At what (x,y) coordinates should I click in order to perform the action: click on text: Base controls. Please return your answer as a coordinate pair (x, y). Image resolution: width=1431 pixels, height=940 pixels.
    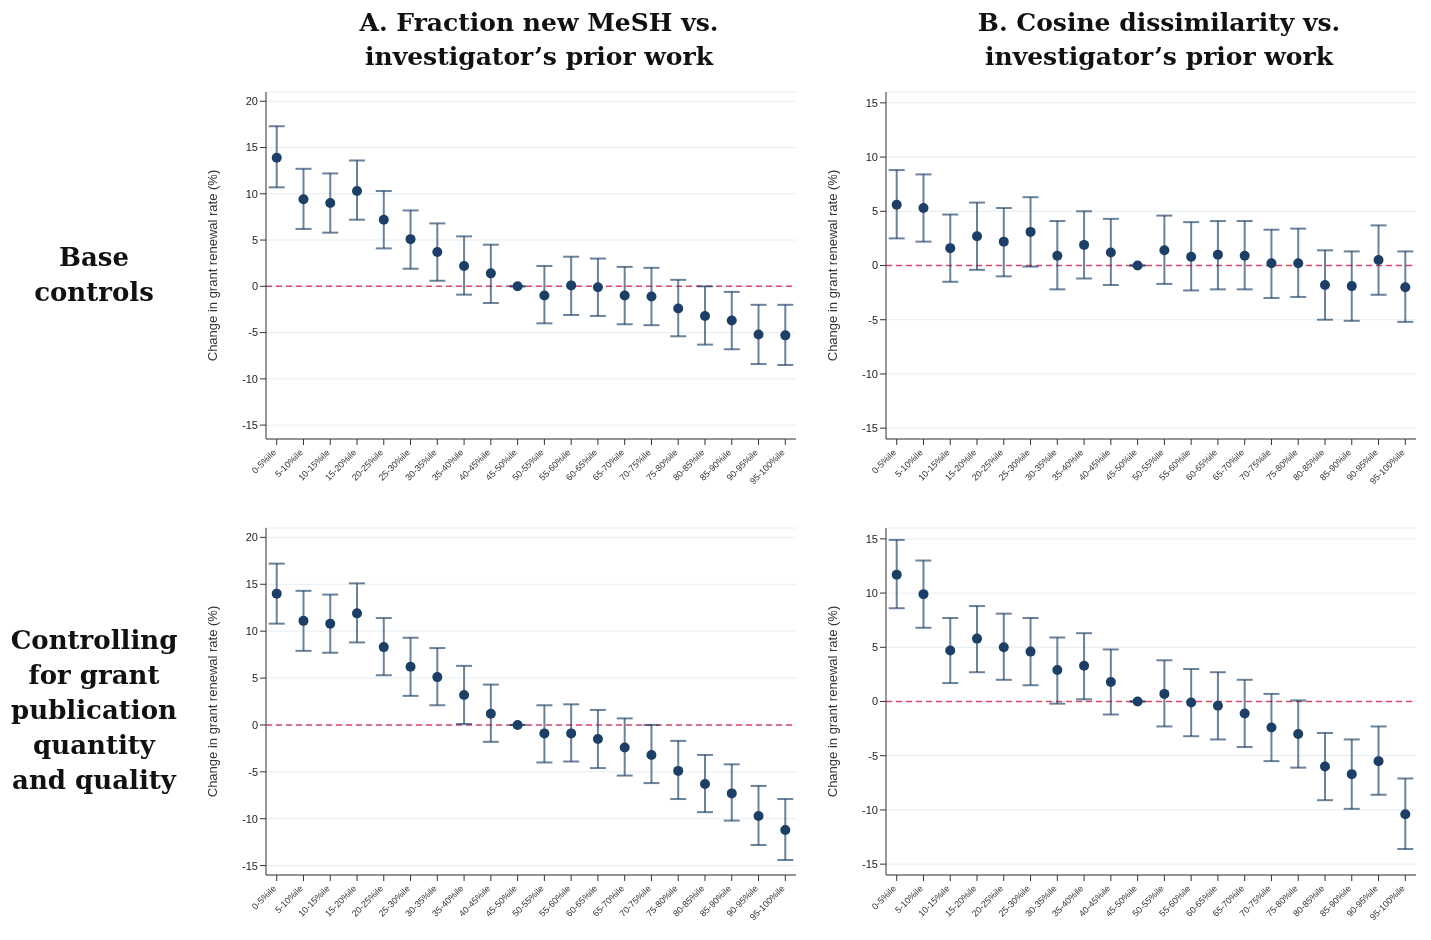
    Looking at the image, I should click on (94, 274).